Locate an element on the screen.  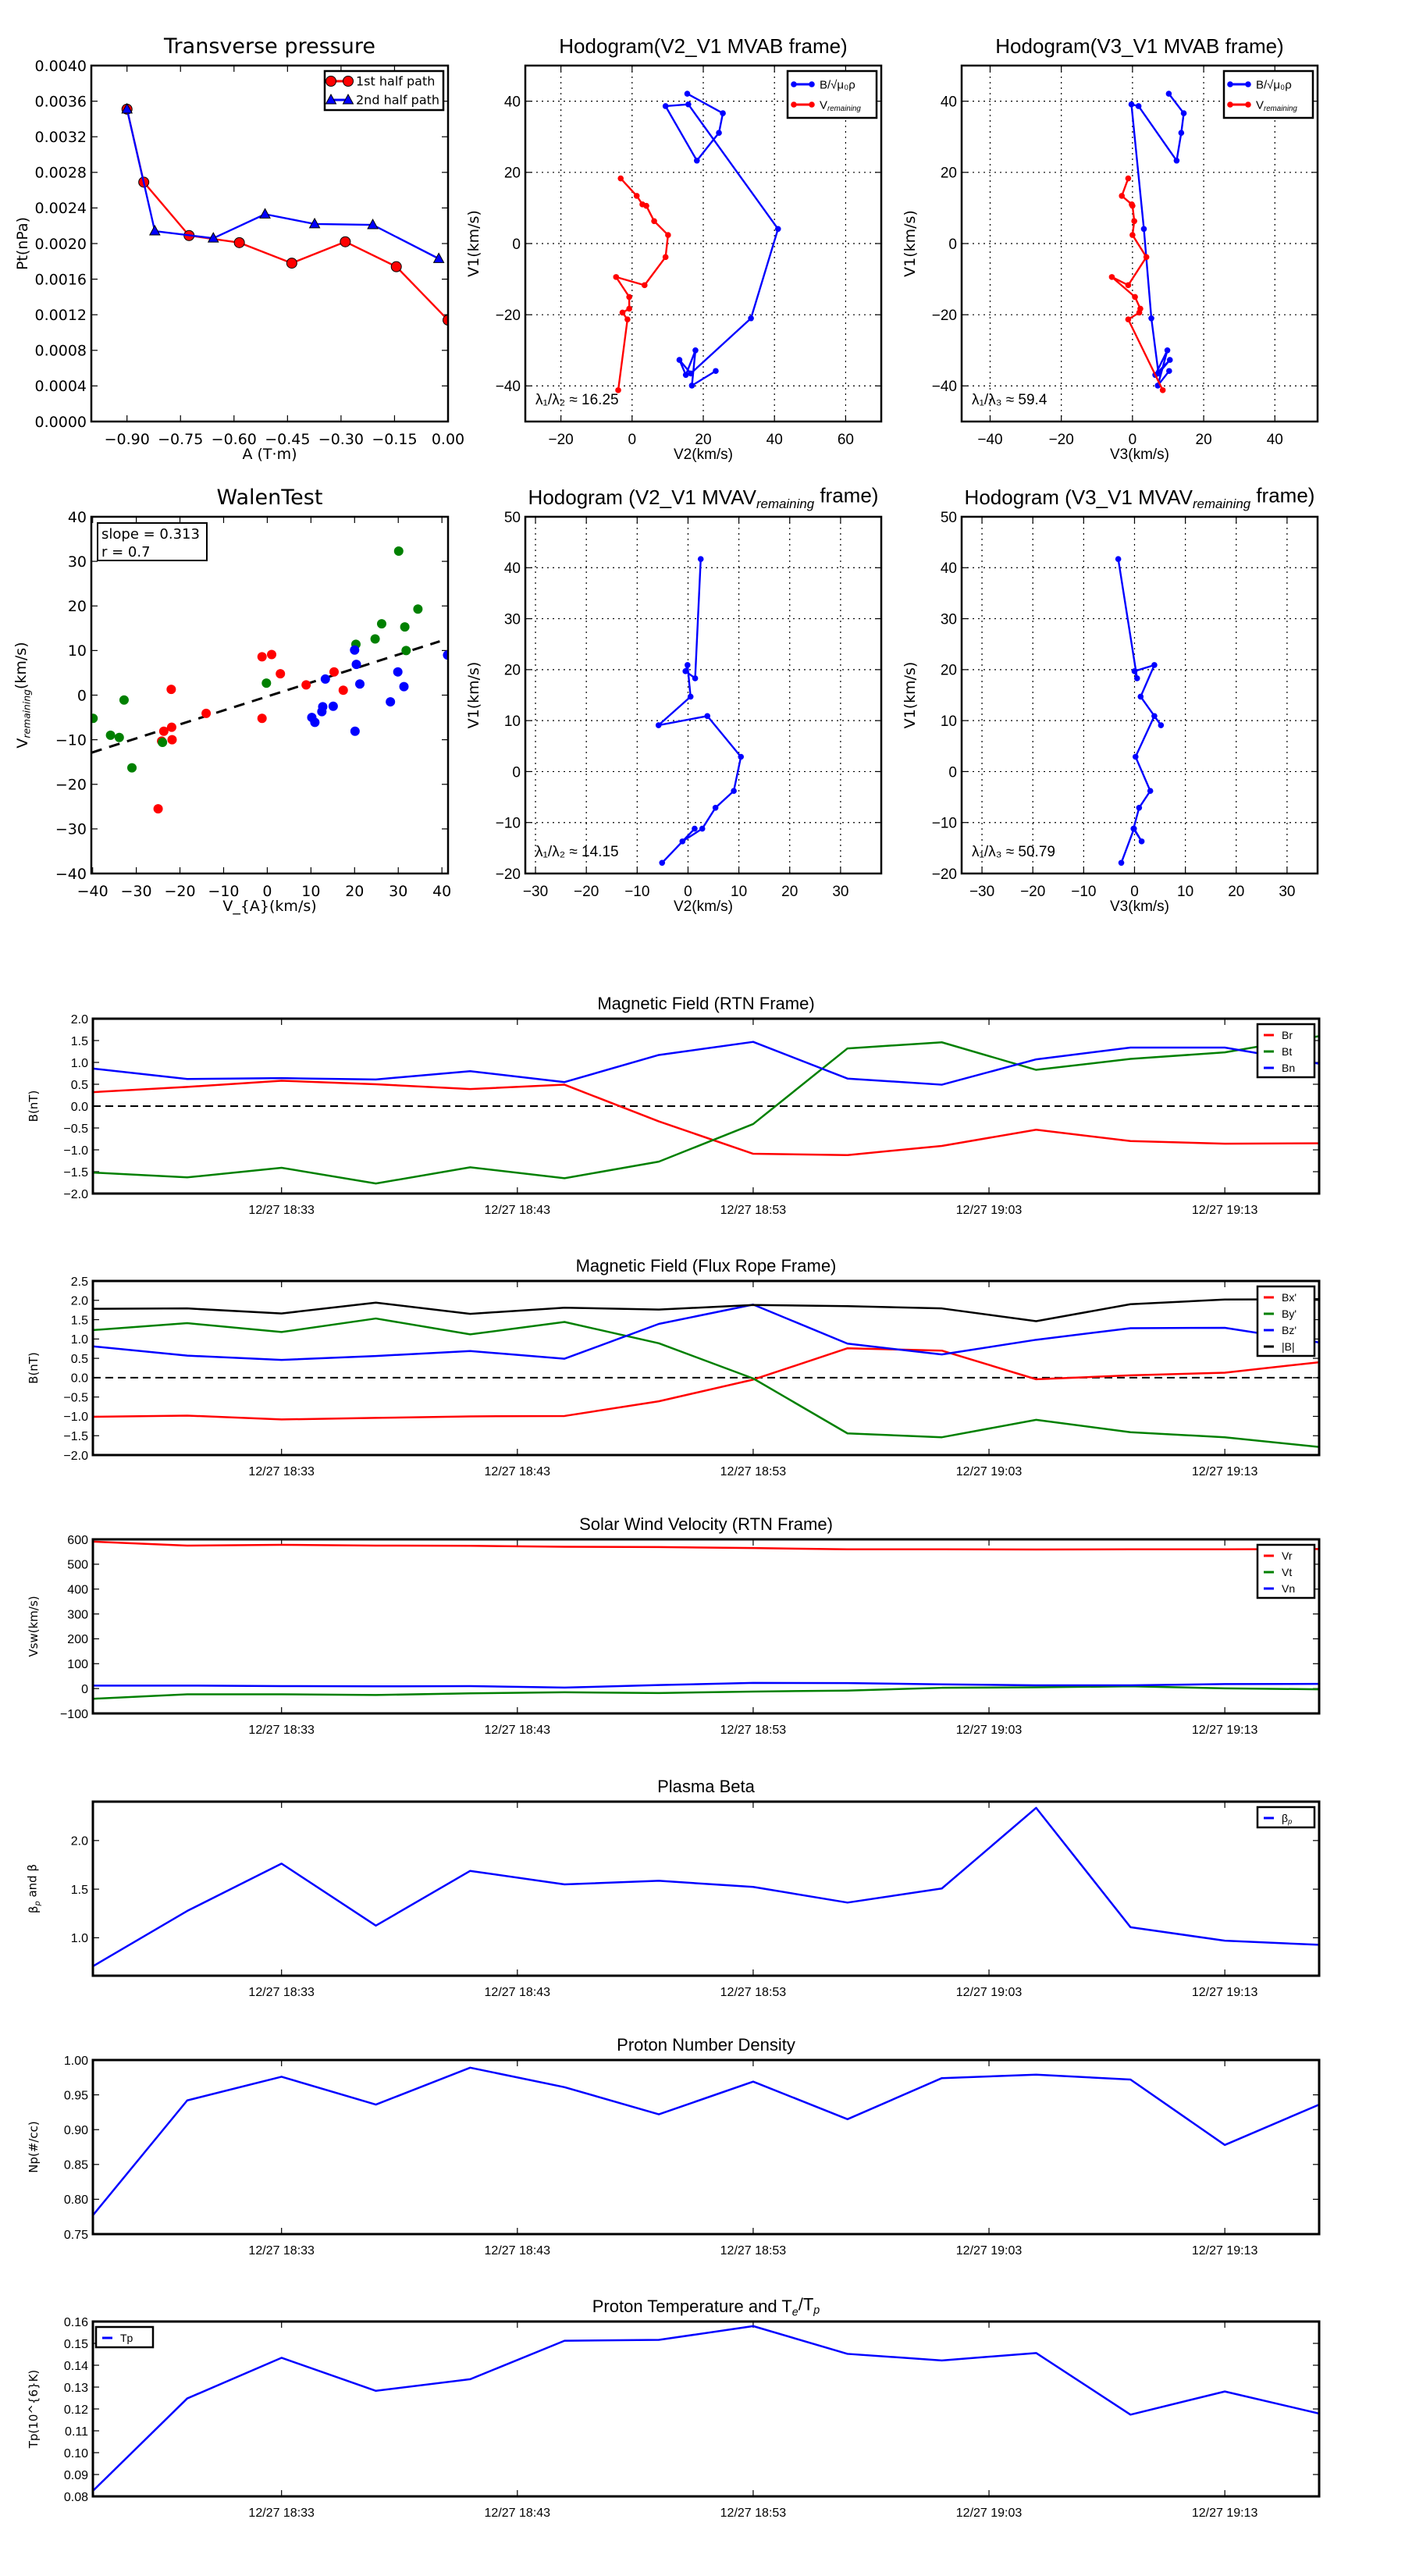
vsw-rtn-ytick-label: 0 is located at coordinates (85, 1689).